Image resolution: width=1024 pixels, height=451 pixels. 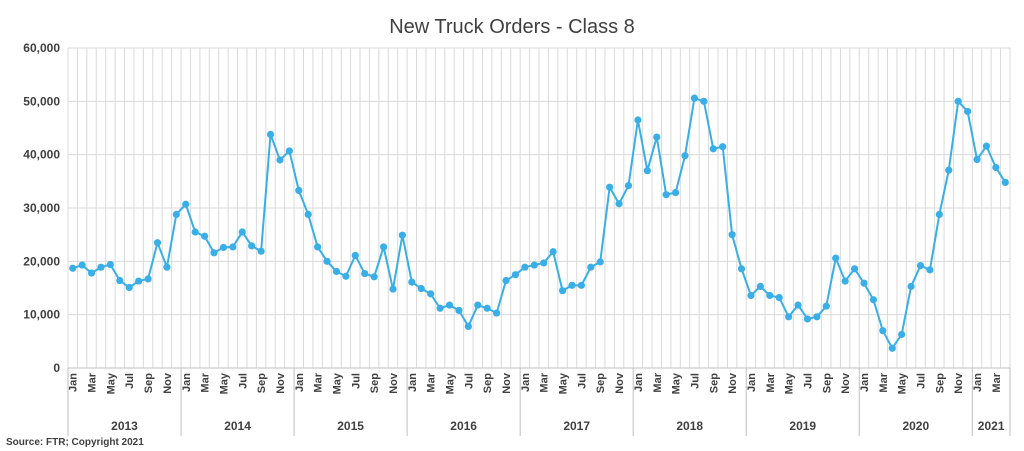 What do you see at coordinates (41, 208) in the screenshot?
I see `y-tick-label: 30,000` at bounding box center [41, 208].